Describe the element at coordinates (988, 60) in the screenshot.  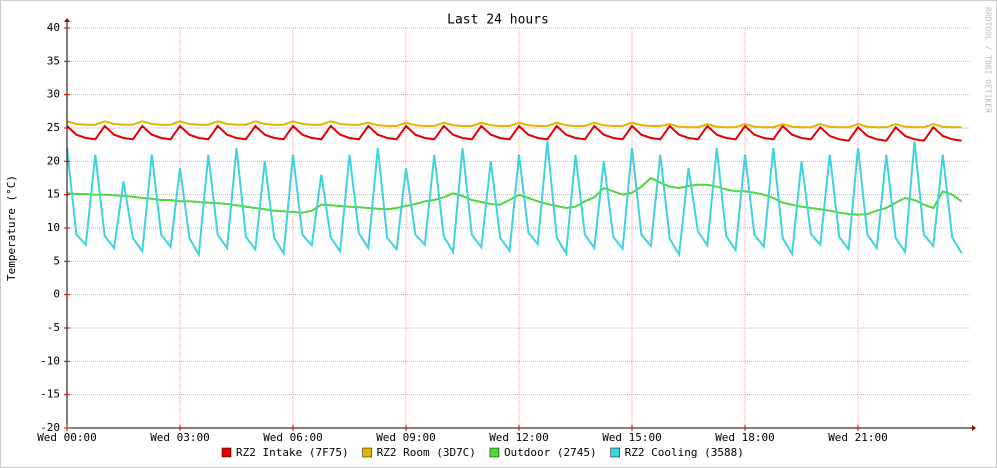
I see `watermark: RRDTOOL / TOBI OETIKER` at that location.